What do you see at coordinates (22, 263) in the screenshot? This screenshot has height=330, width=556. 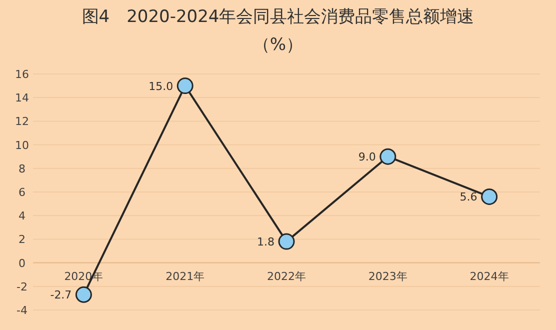 I see `y-tick-label: 0` at bounding box center [22, 263].